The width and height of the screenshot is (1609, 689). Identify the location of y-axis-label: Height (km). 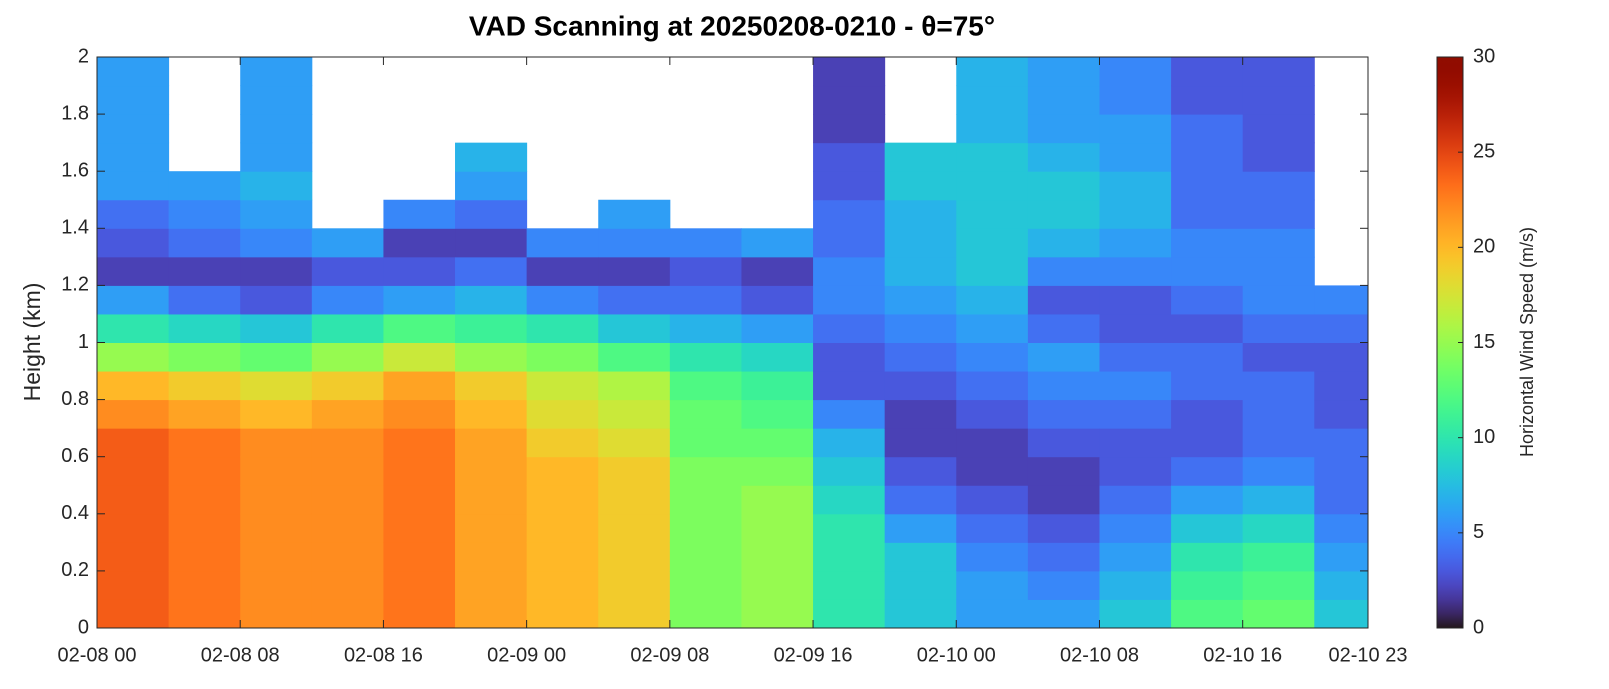
(32, 342).